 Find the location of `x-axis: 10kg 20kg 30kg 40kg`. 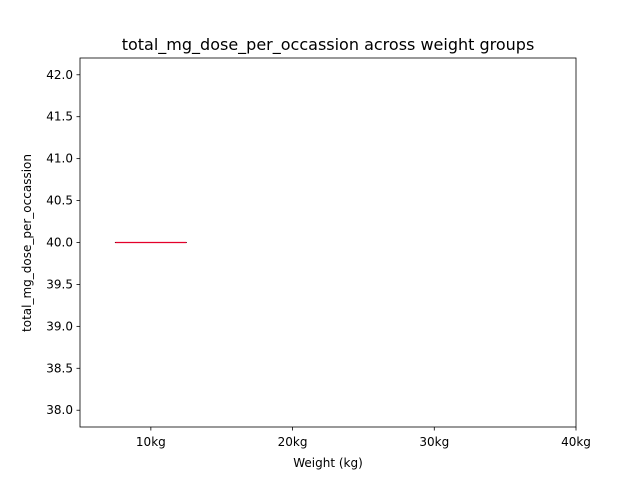

x-axis: 10kg 20kg 30kg 40kg is located at coordinates (363, 438).